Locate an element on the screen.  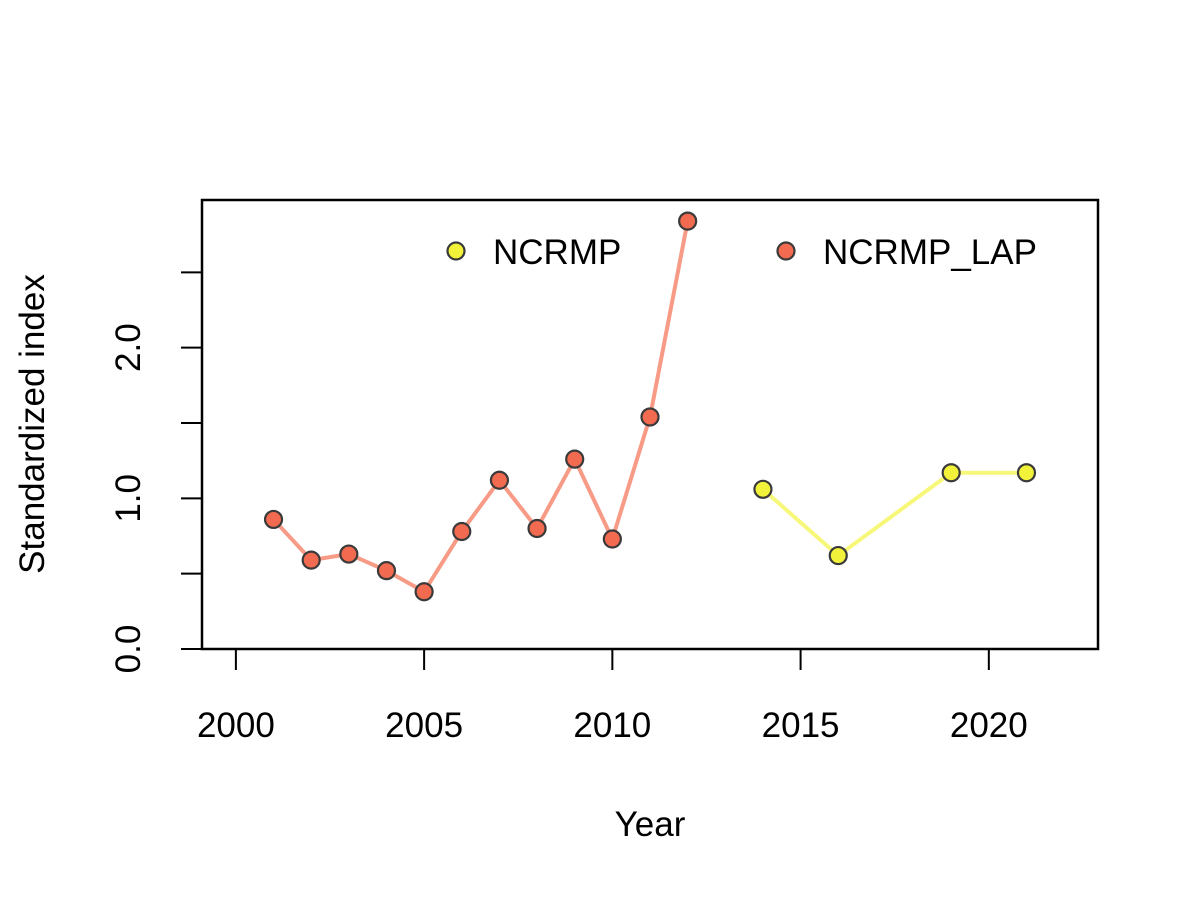
legend-label: NCRMP_LAP is located at coordinates (930, 252).